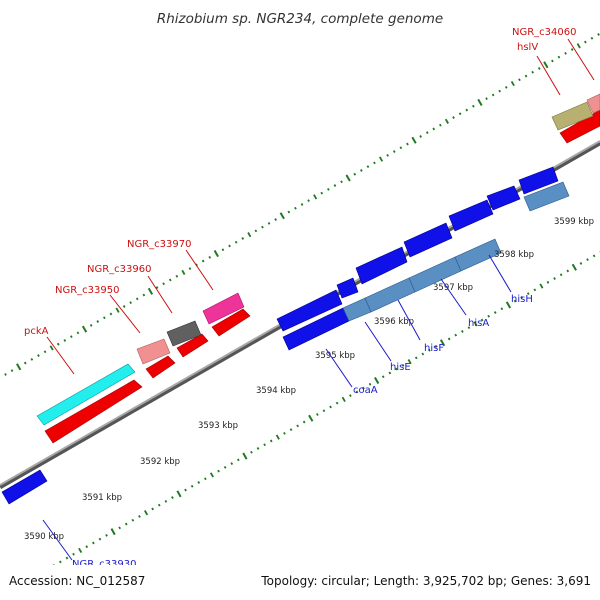  I want to click on gene-hisH, so click(478, 255).